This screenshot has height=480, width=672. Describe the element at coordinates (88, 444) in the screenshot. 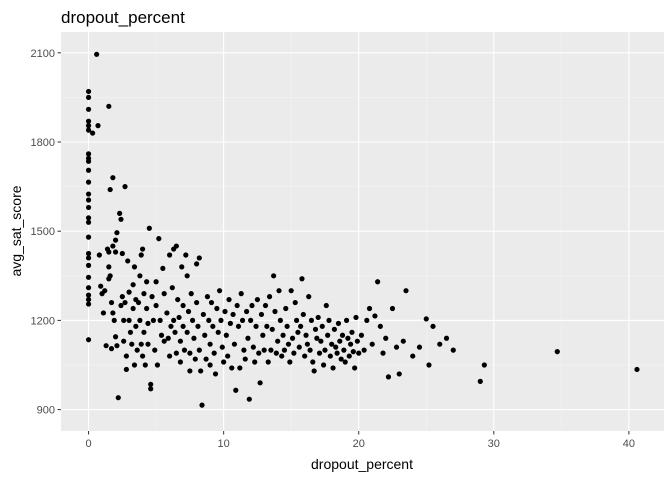

I see `x-tick-label: 0` at that location.